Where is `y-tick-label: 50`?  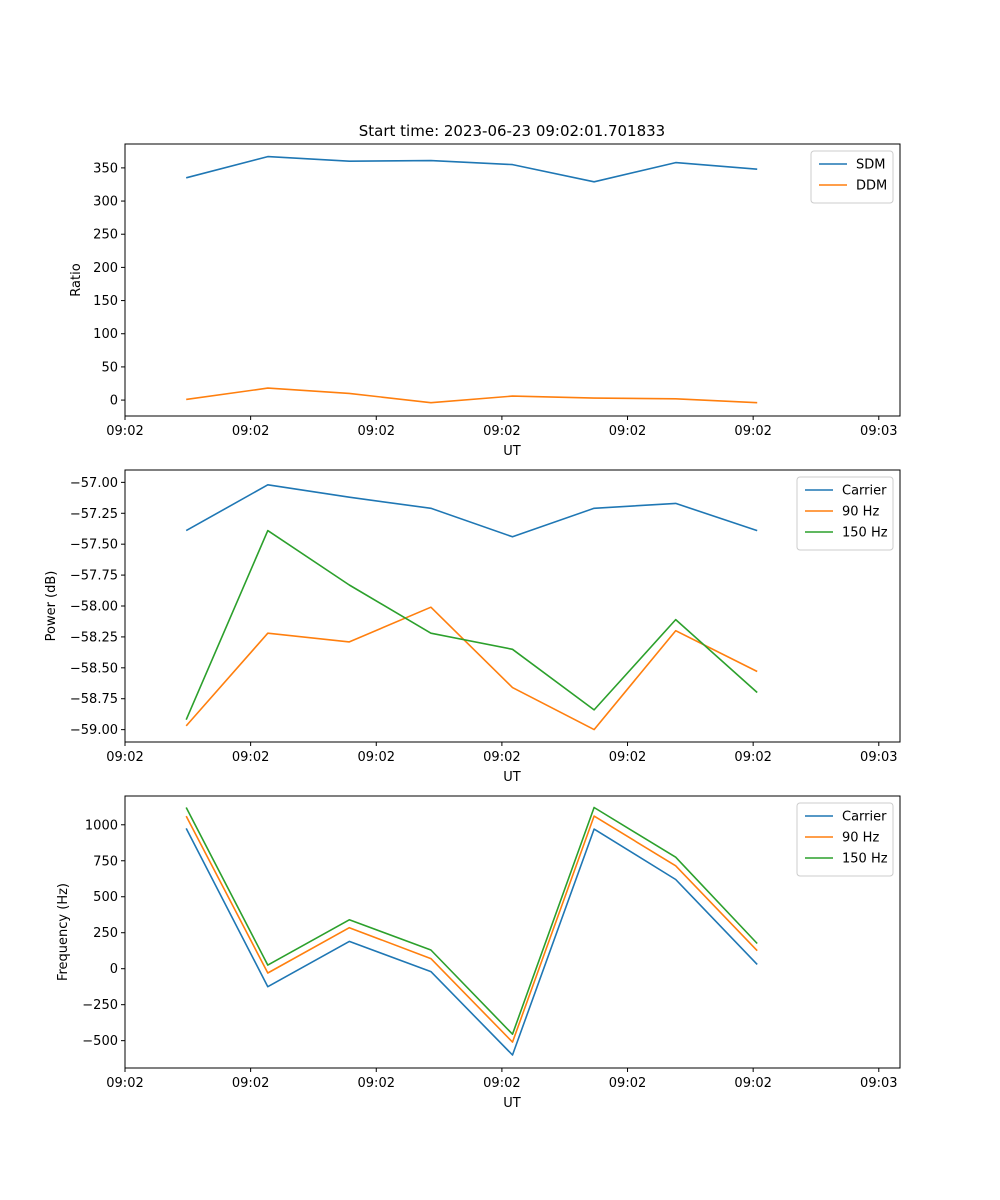
y-tick-label: 50 is located at coordinates (109, 367).